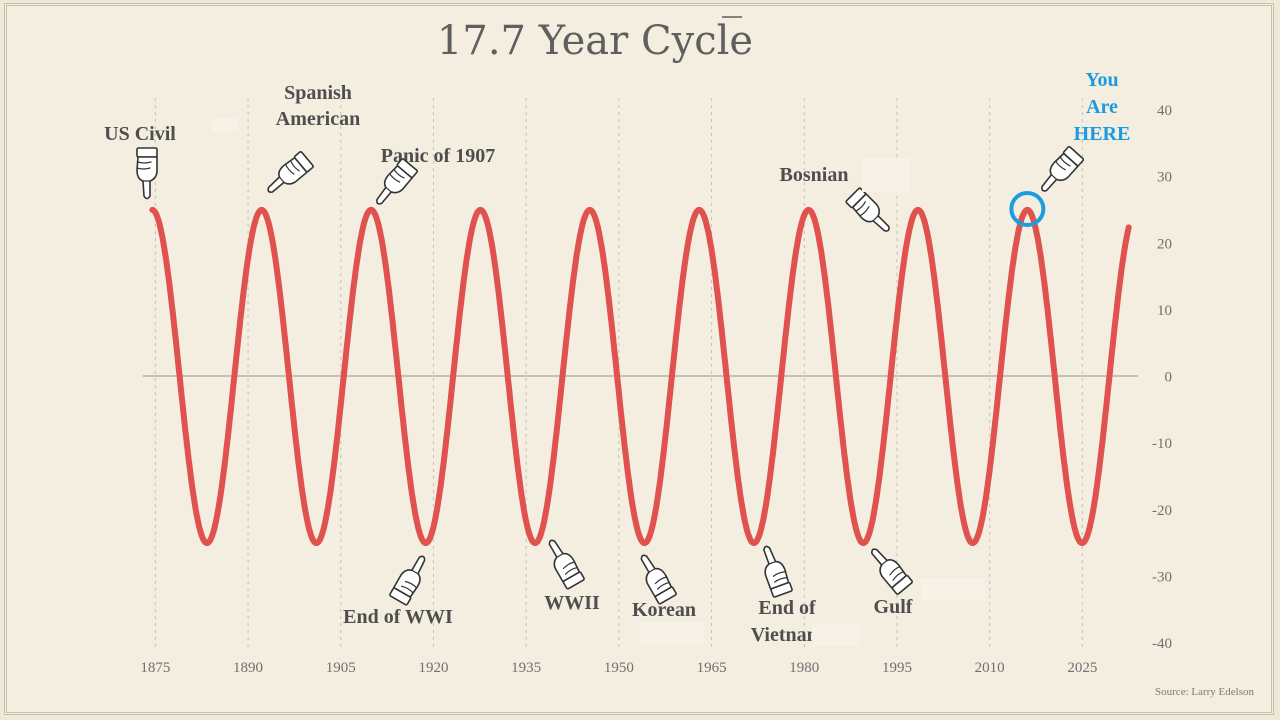 The image size is (1280, 720). I want to click on annotation-label: Bosnian, so click(814, 175).